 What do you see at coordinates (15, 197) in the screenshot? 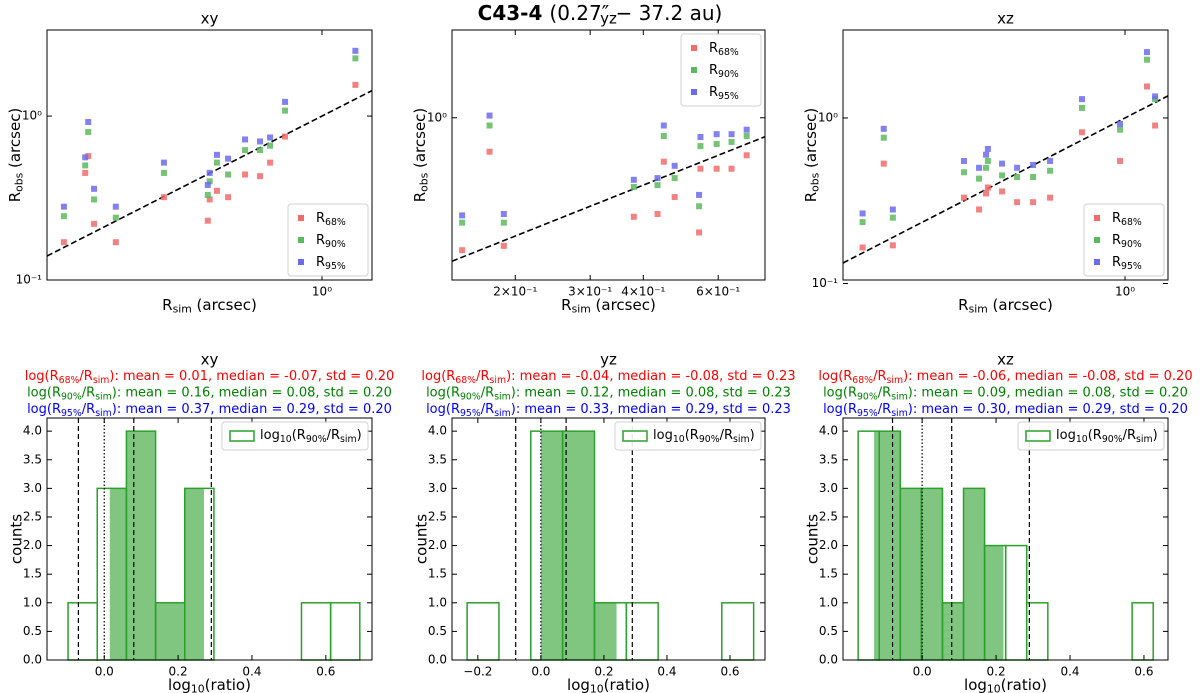
I see `y-axis-label-part: R` at bounding box center [15, 197].